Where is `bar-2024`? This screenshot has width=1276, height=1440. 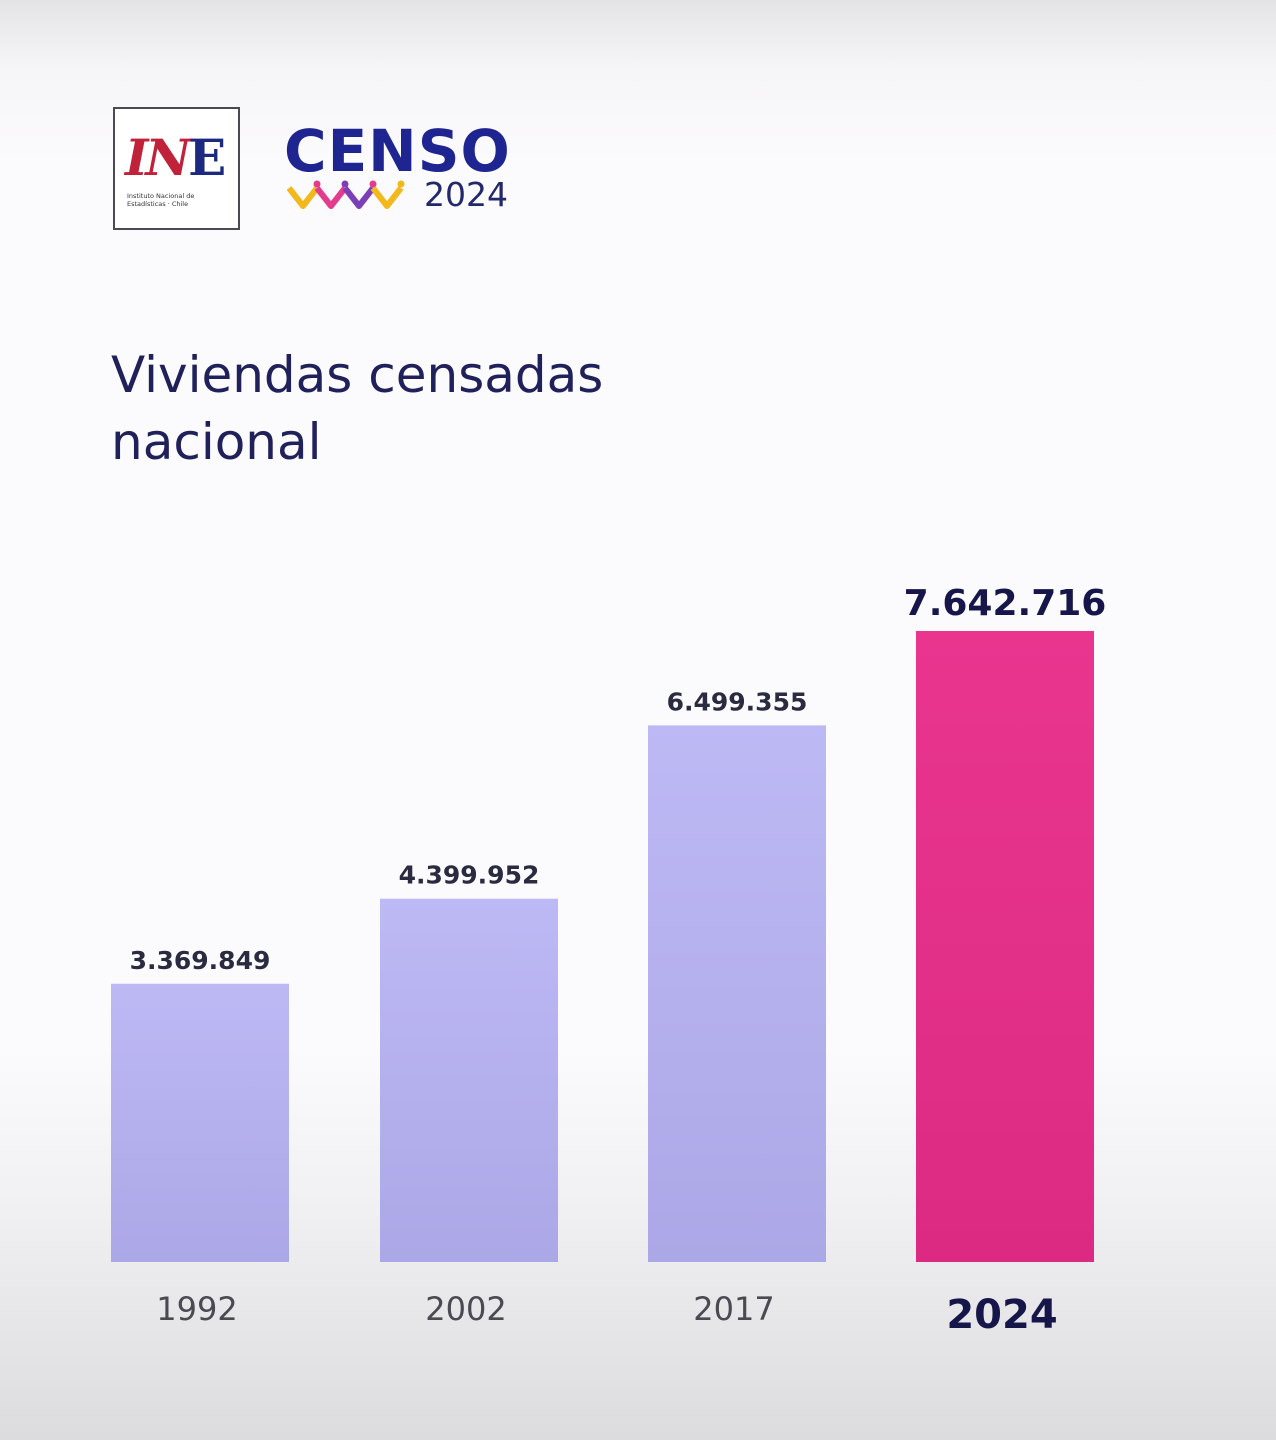 bar-2024 is located at coordinates (1005, 946).